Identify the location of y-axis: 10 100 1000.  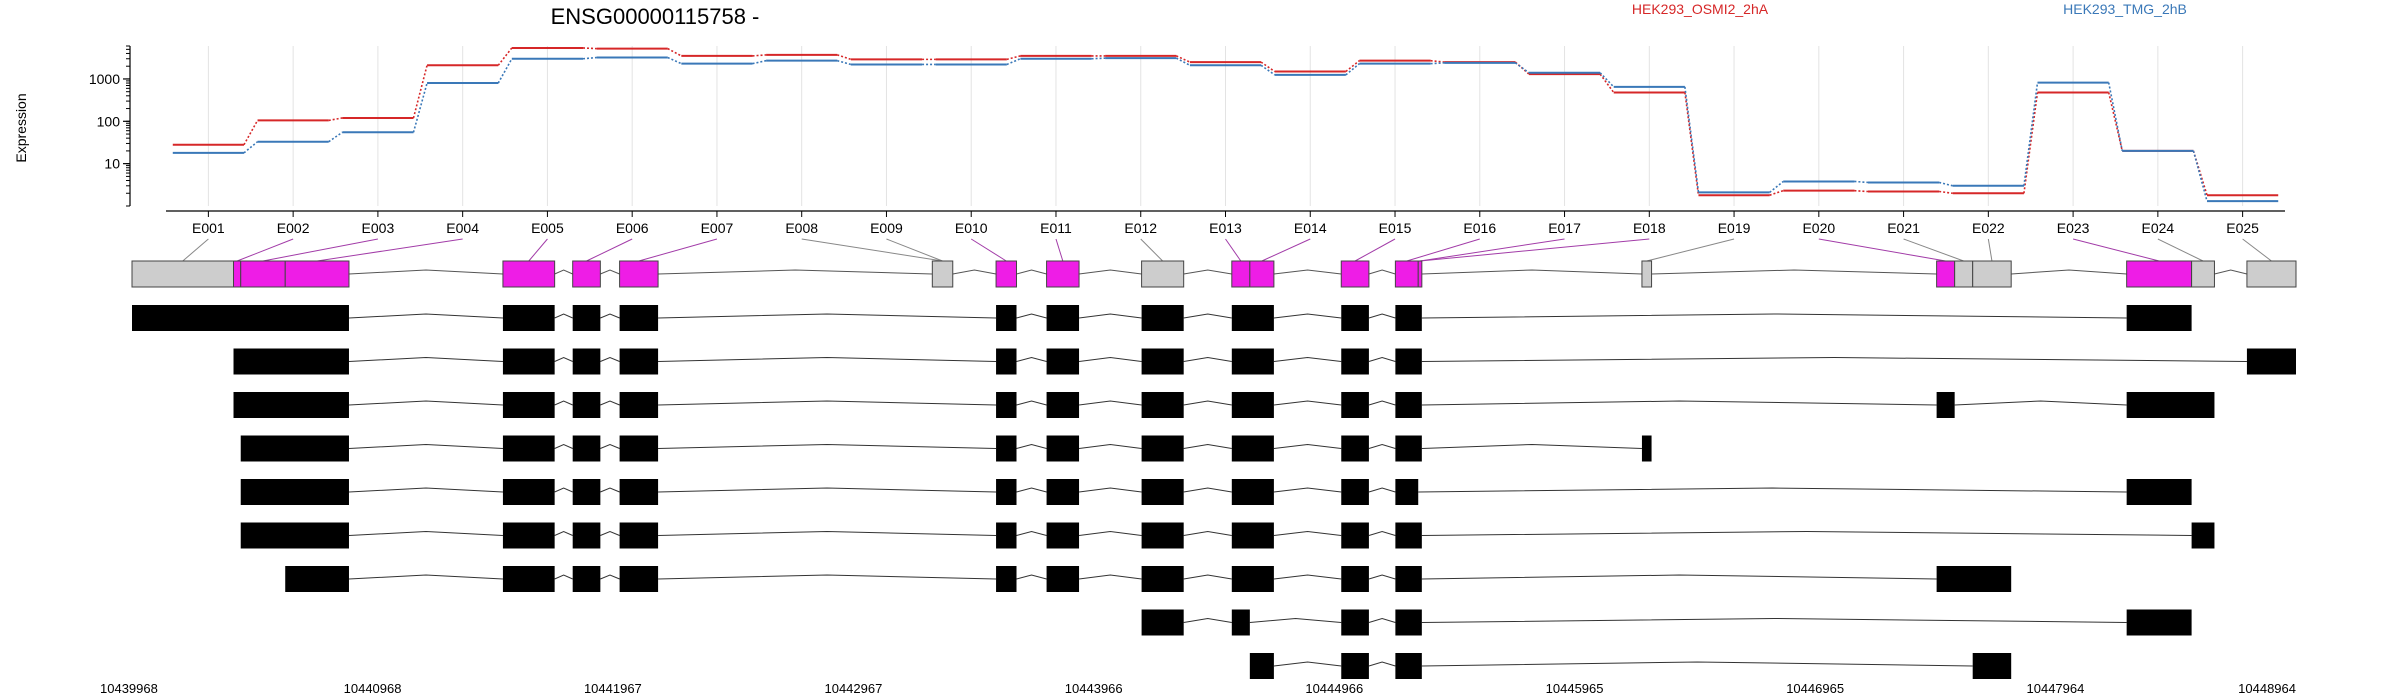
(110, 126).